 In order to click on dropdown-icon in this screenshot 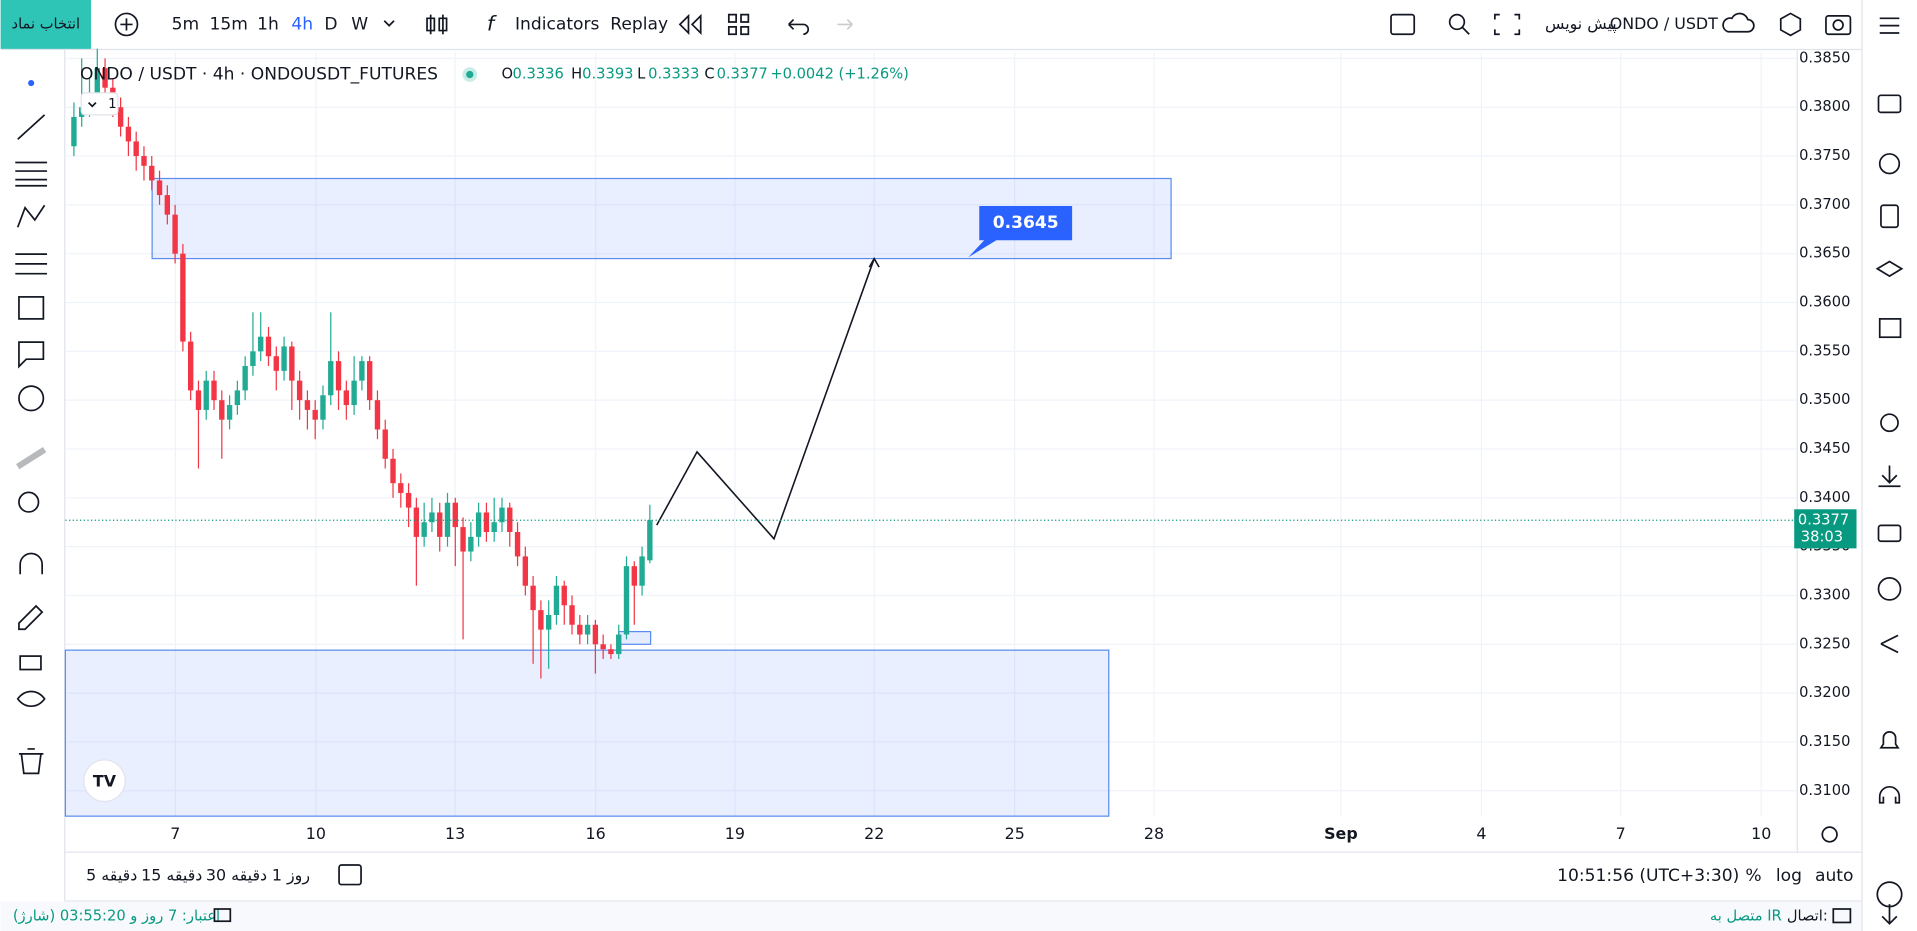, I will do `click(389, 23)`.